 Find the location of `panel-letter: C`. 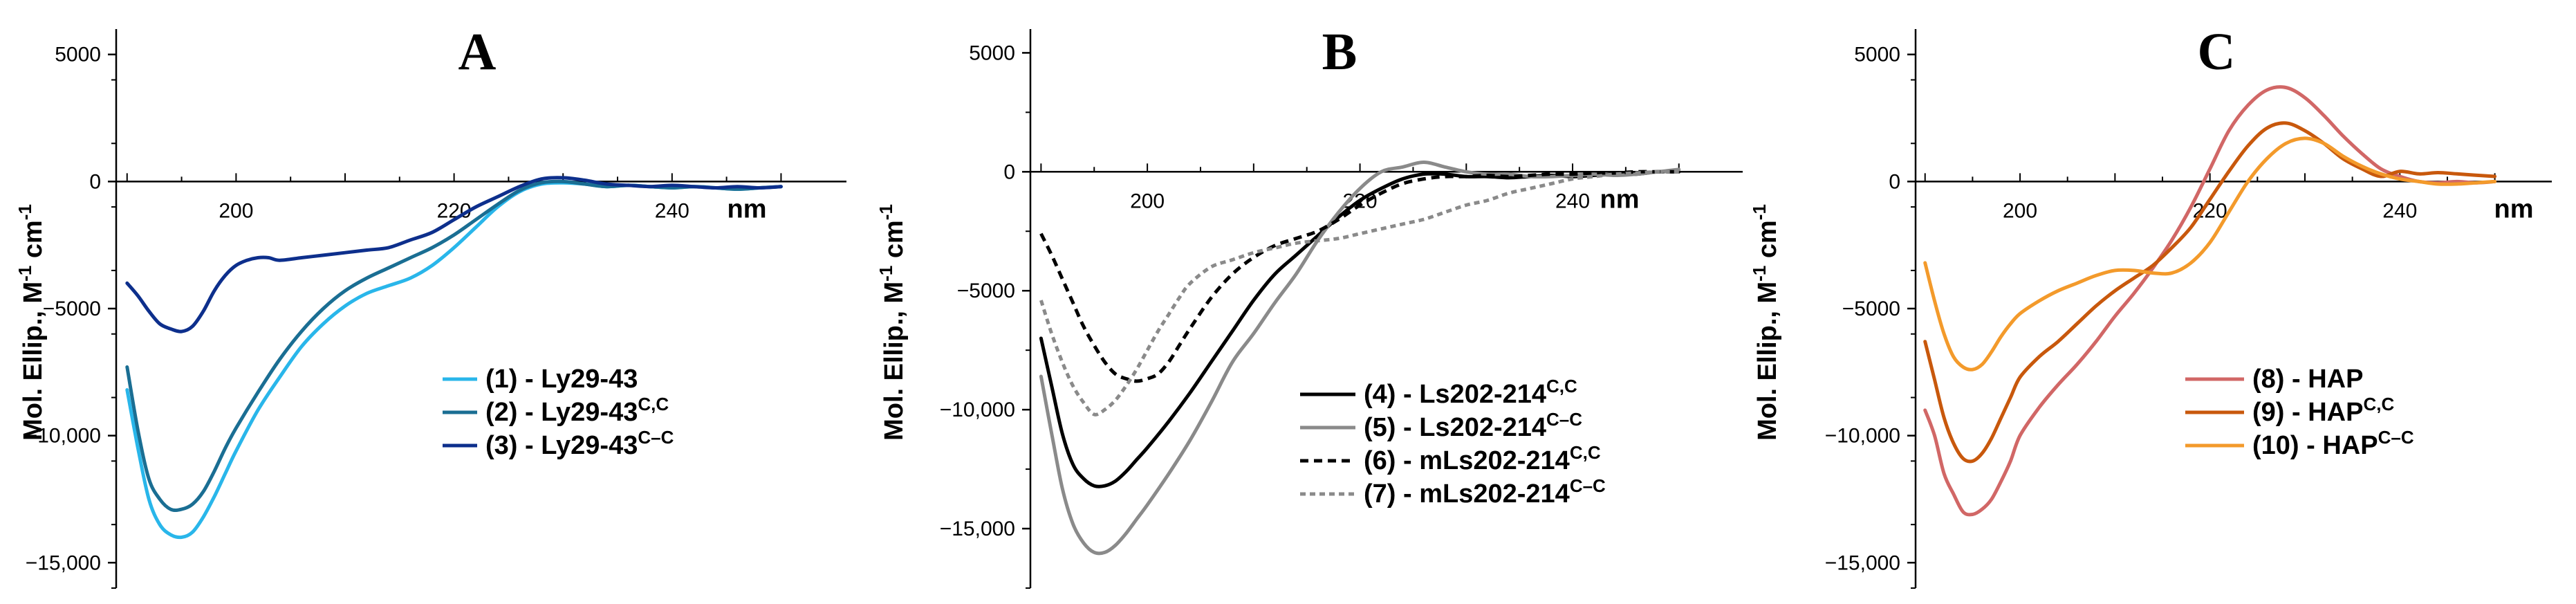

panel-letter: C is located at coordinates (2217, 52).